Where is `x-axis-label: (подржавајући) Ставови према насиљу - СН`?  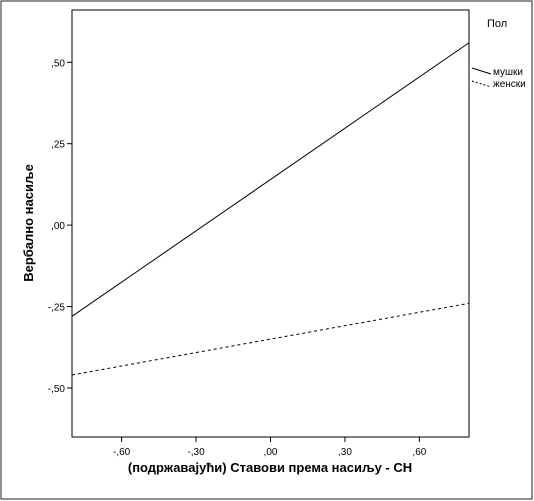 x-axis-label: (подржавајући) Ставови према насиљу - СН is located at coordinates (270, 467).